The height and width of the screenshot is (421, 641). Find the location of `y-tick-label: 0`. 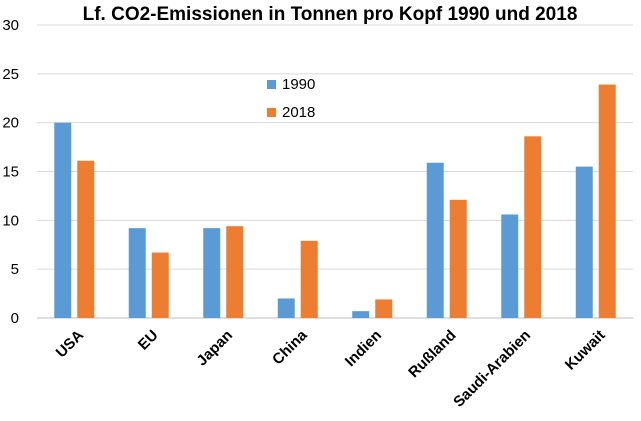

y-tick-label: 0 is located at coordinates (15, 318).